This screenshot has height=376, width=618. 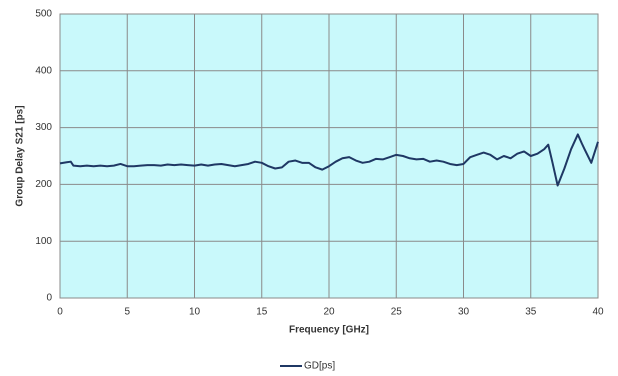 What do you see at coordinates (127, 312) in the screenshot?
I see `x-tick-label: 5` at bounding box center [127, 312].